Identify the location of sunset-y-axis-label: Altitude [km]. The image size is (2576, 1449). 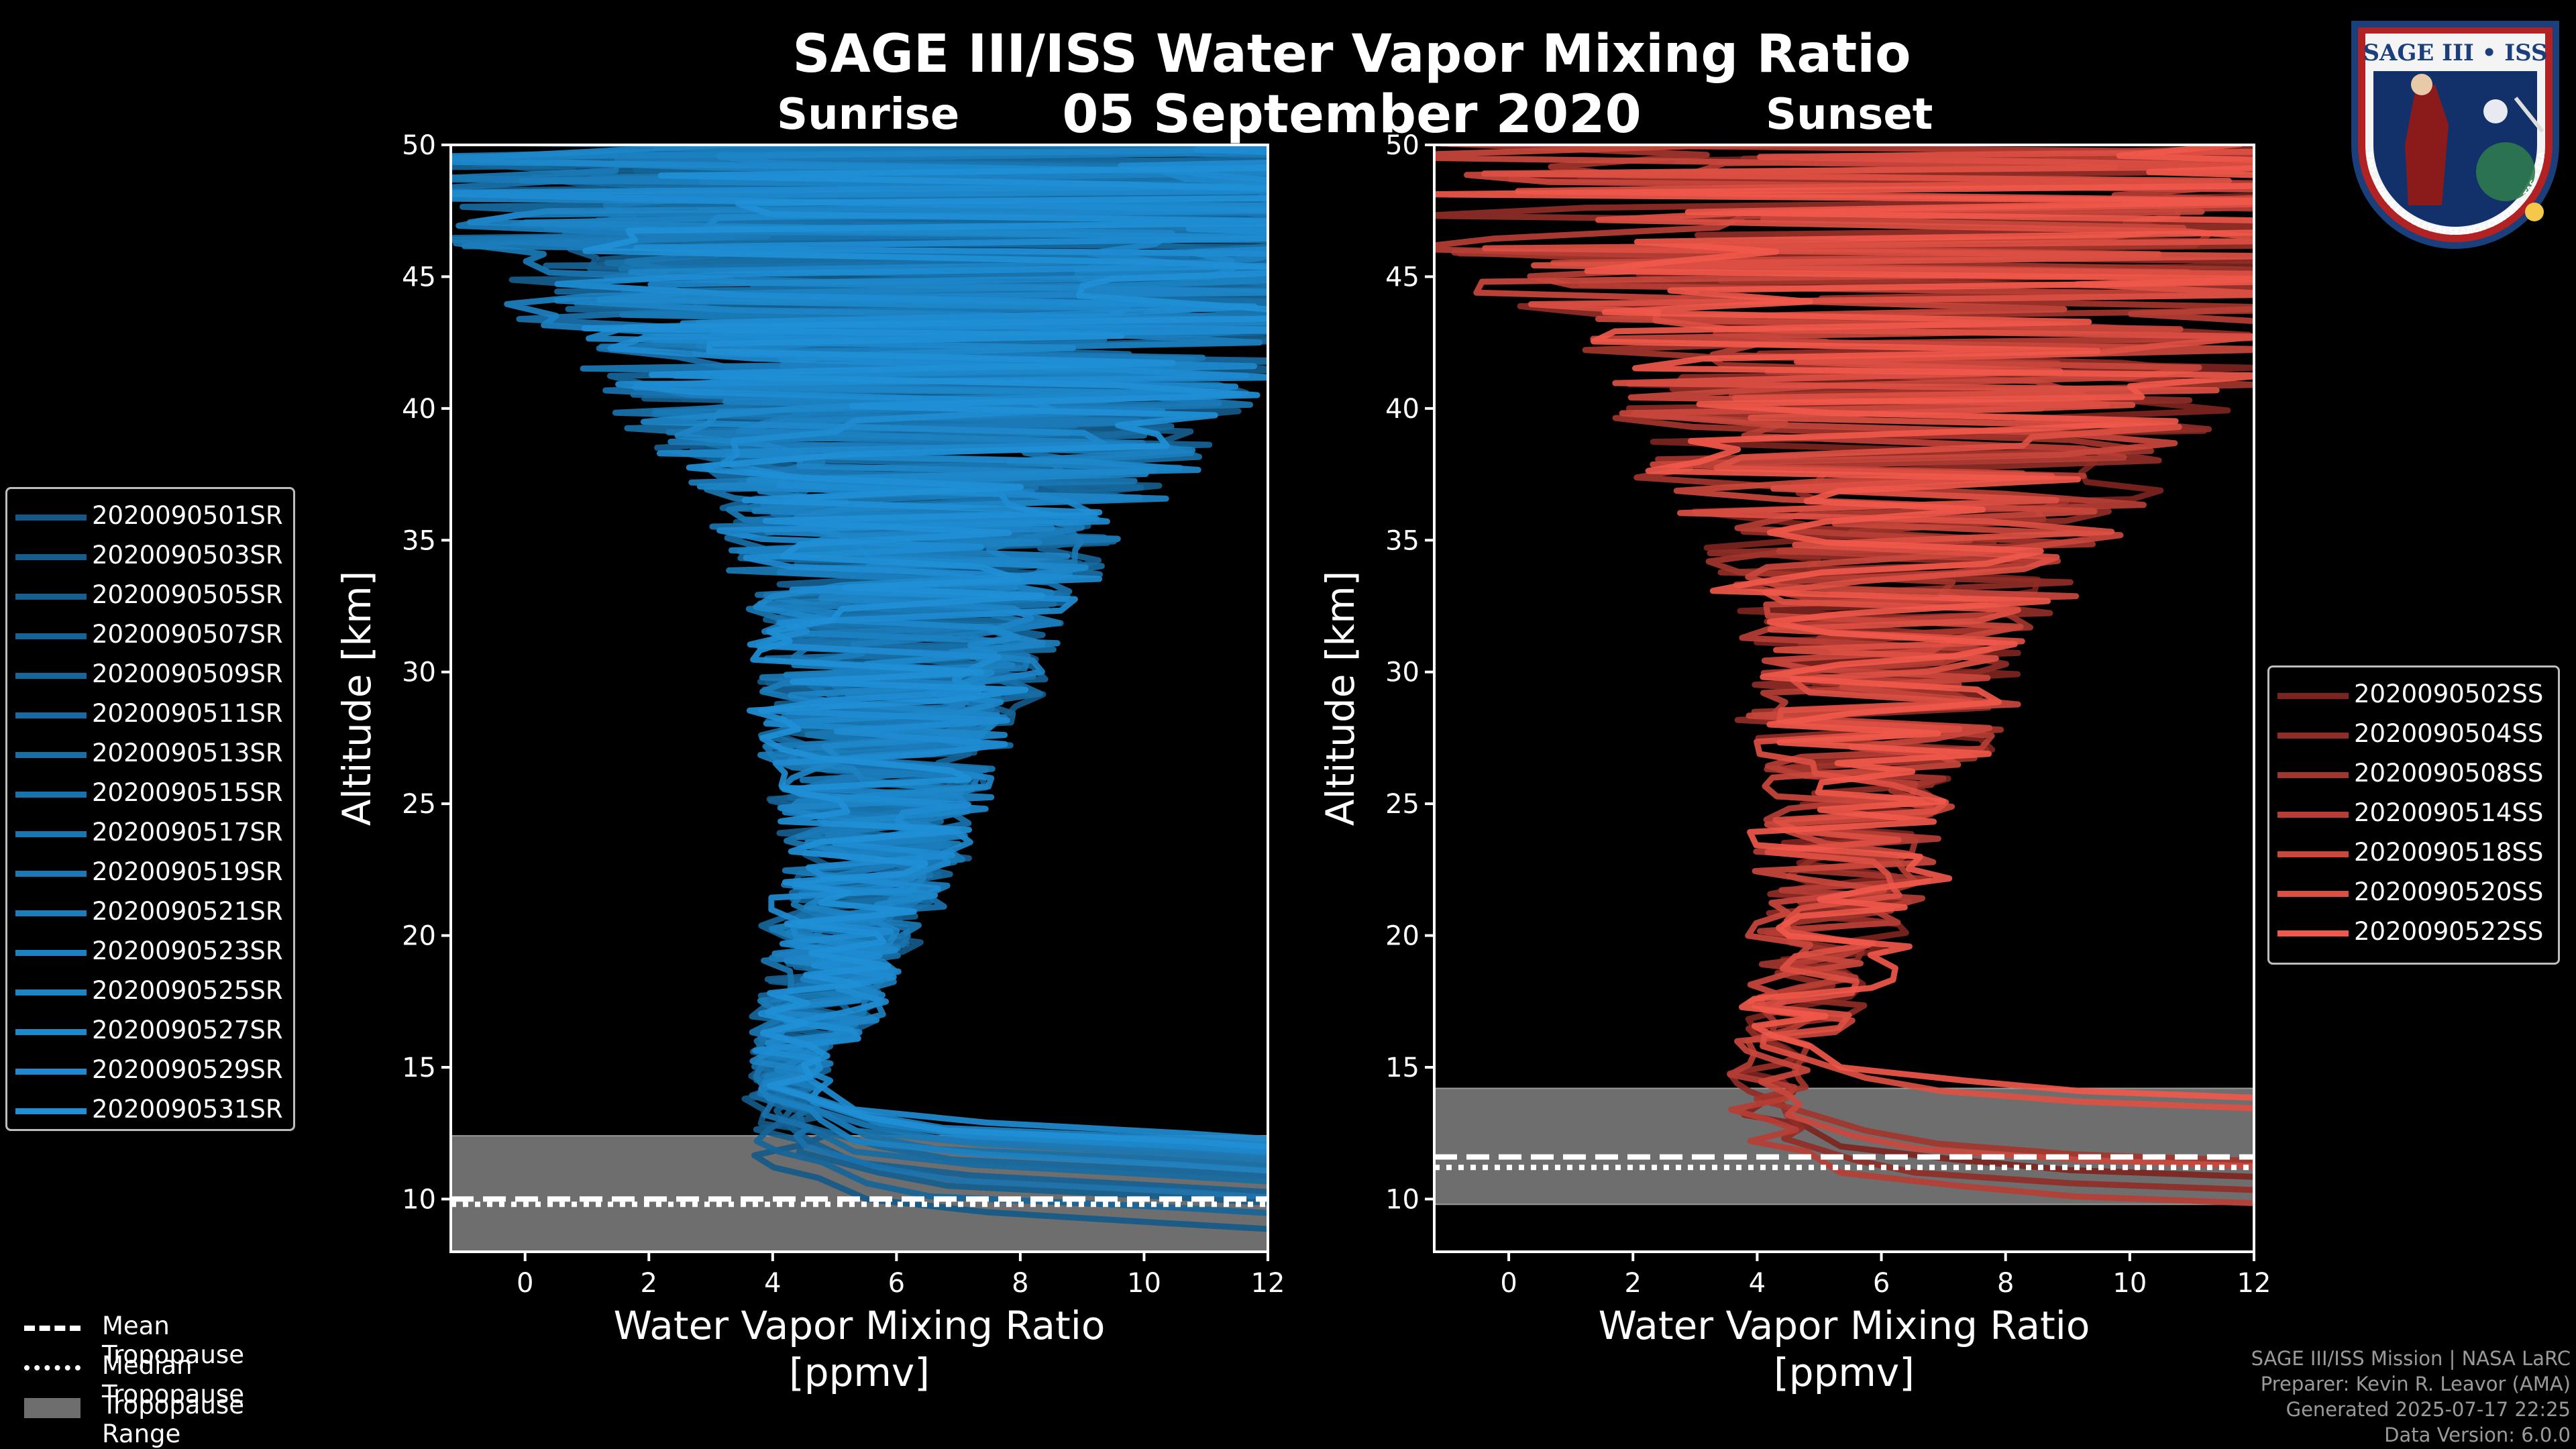
(1340, 698).